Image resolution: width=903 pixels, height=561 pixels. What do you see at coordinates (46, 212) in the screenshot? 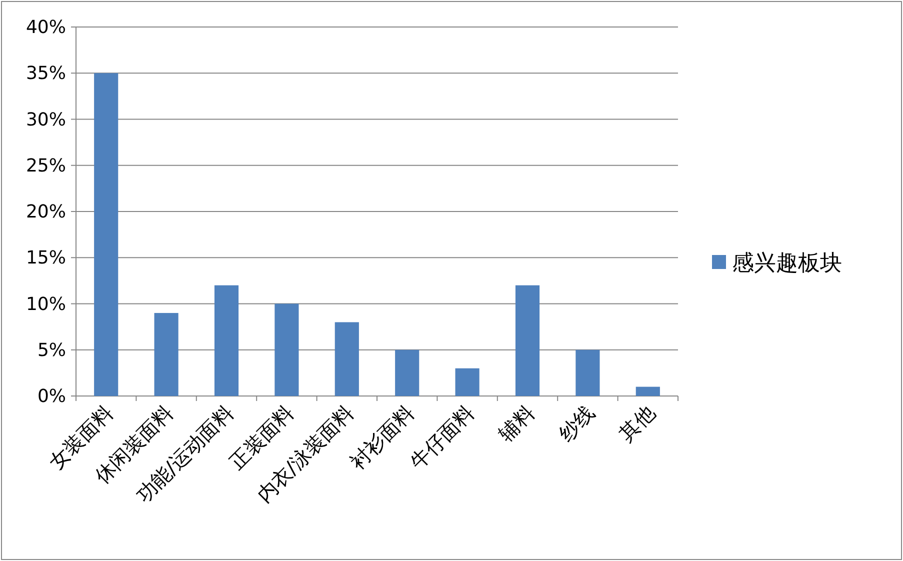
I see `y-tick-label: 20%` at bounding box center [46, 212].